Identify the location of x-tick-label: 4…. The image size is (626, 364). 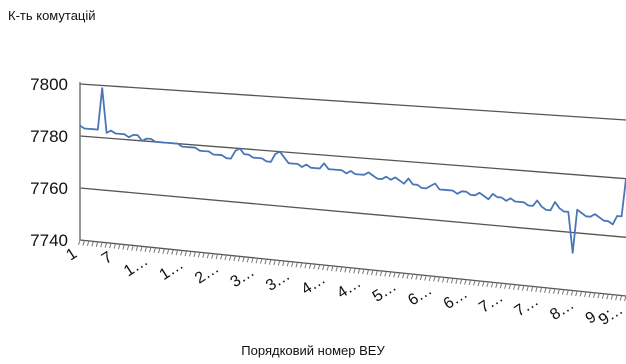
(349, 288).